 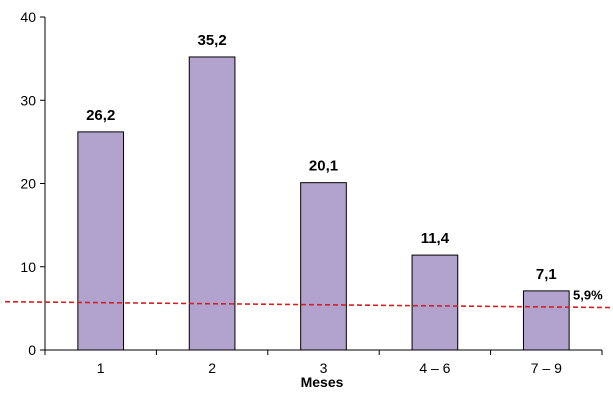 I want to click on x-tick-label: 7 – 9, so click(x=546, y=368).